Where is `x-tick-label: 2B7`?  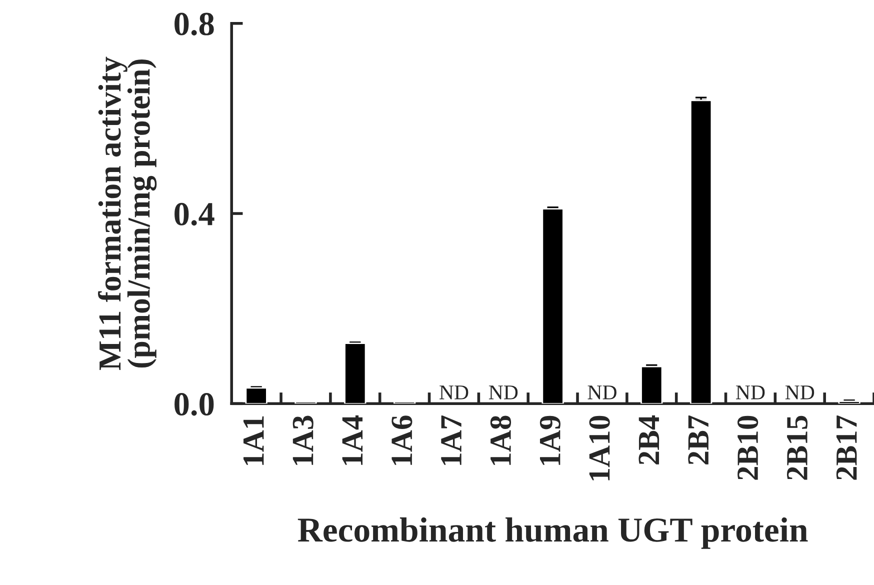
x-tick-label: 2B7 is located at coordinates (698, 440).